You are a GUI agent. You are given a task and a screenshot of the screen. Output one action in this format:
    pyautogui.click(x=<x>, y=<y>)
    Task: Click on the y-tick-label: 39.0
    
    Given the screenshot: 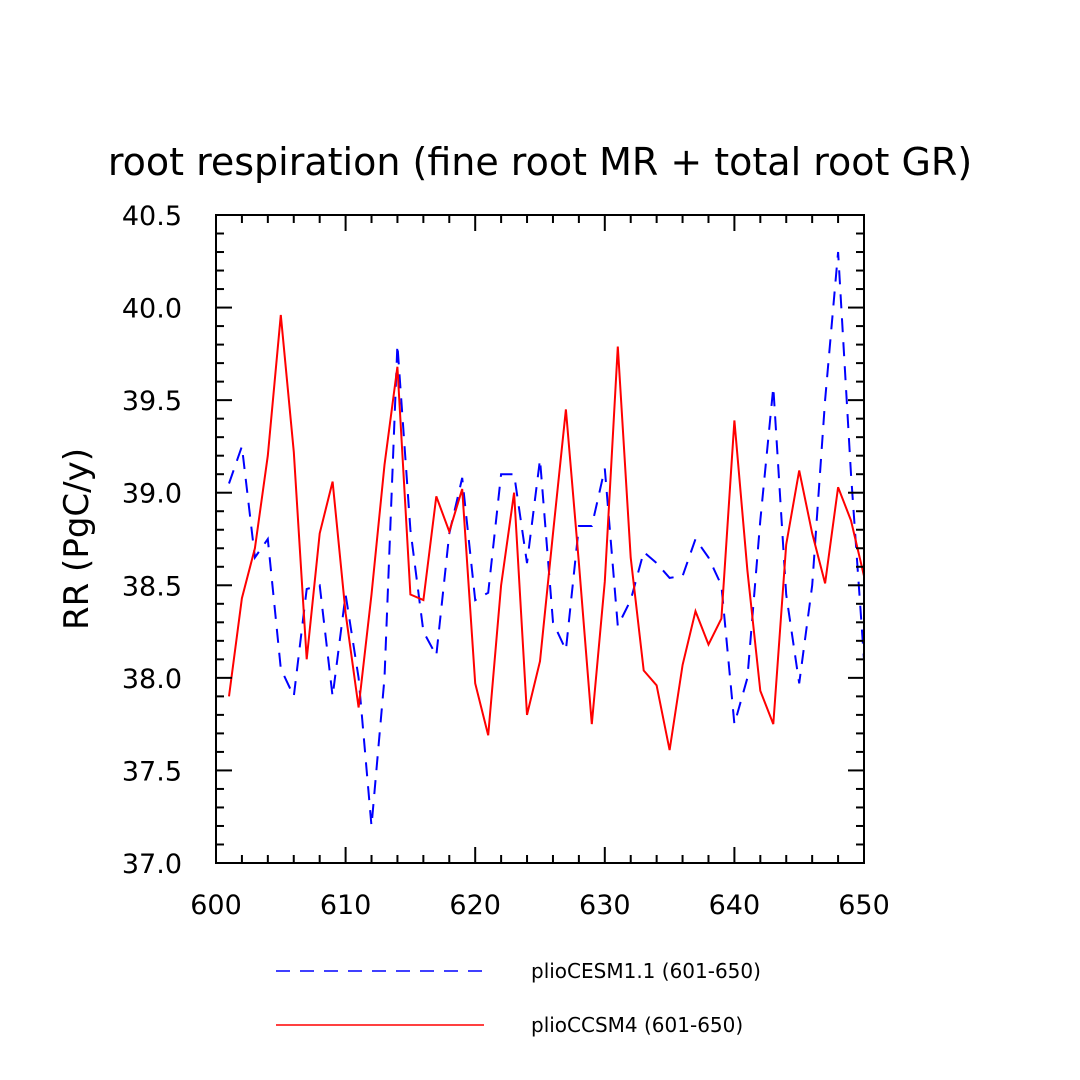 What is the action you would take?
    pyautogui.click(x=152, y=494)
    